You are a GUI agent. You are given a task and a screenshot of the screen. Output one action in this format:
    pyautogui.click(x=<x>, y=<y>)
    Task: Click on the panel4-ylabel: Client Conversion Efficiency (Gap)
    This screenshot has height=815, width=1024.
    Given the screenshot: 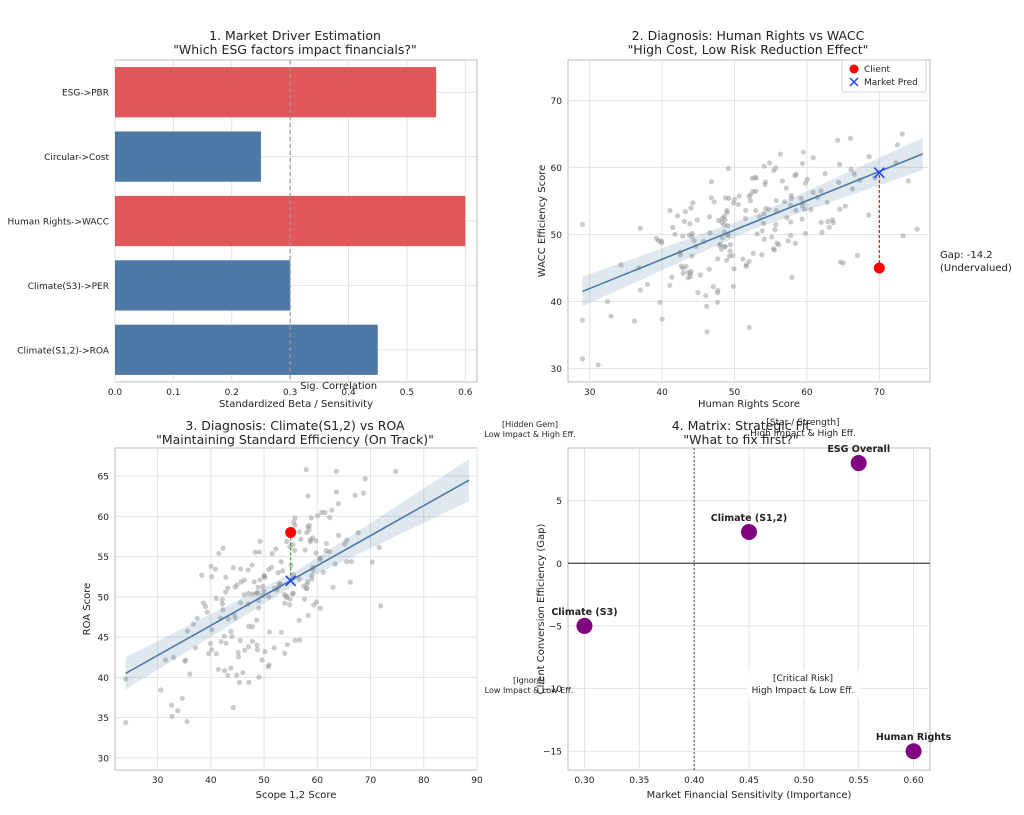 What is the action you would take?
    pyautogui.click(x=541, y=609)
    